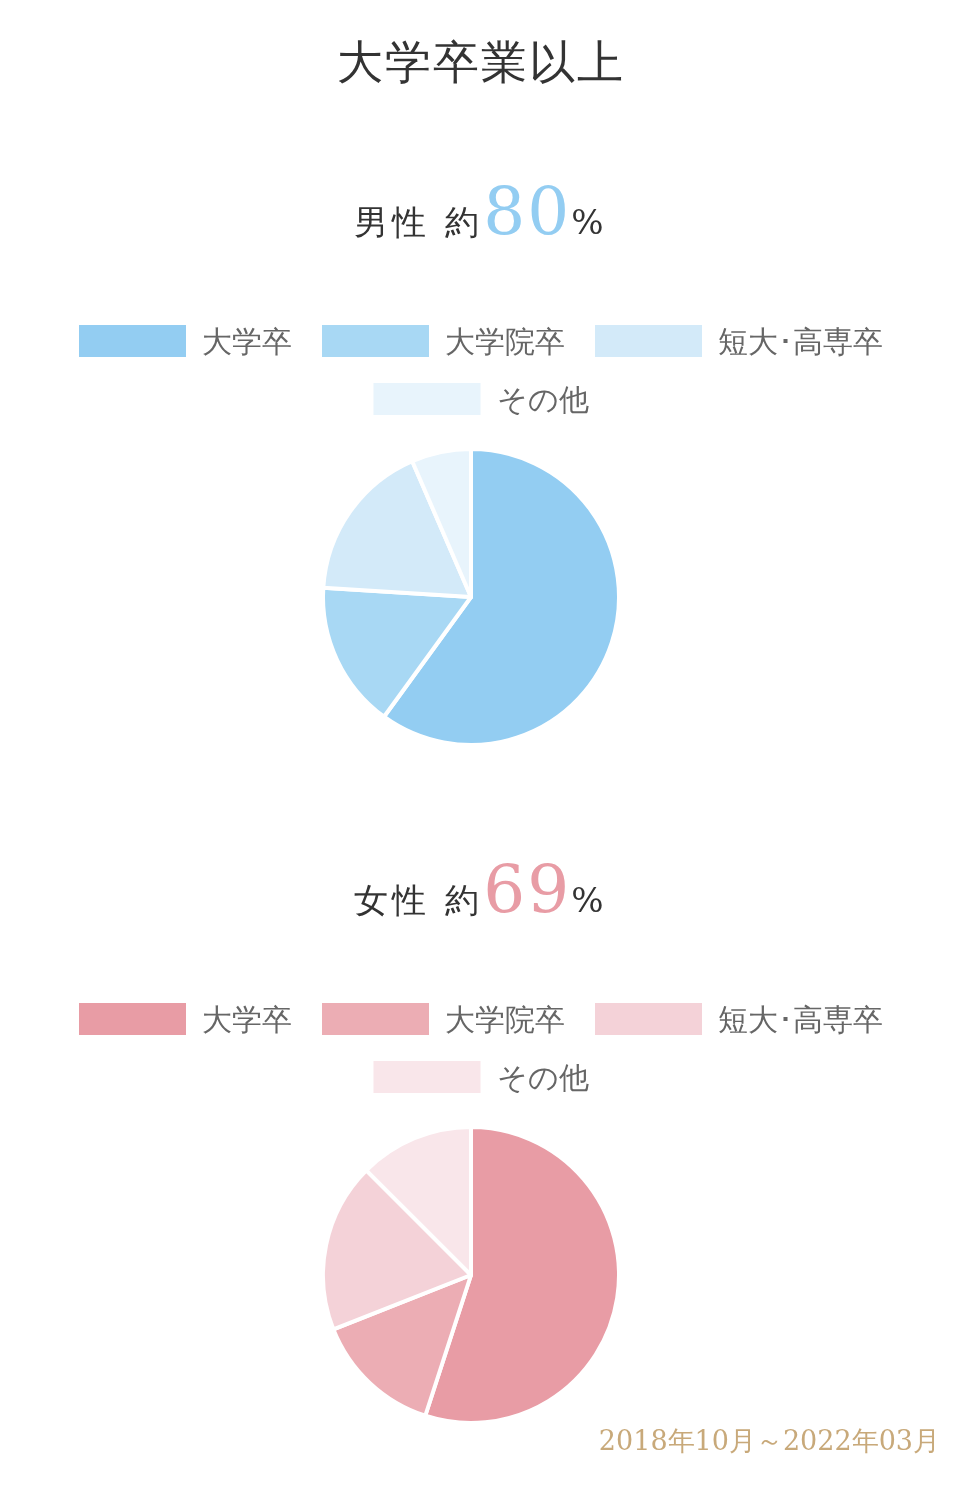 This screenshot has width=962, height=1500. Describe the element at coordinates (481, 62) in the screenshot. I see `chart-title: 大学卒業以上` at that location.